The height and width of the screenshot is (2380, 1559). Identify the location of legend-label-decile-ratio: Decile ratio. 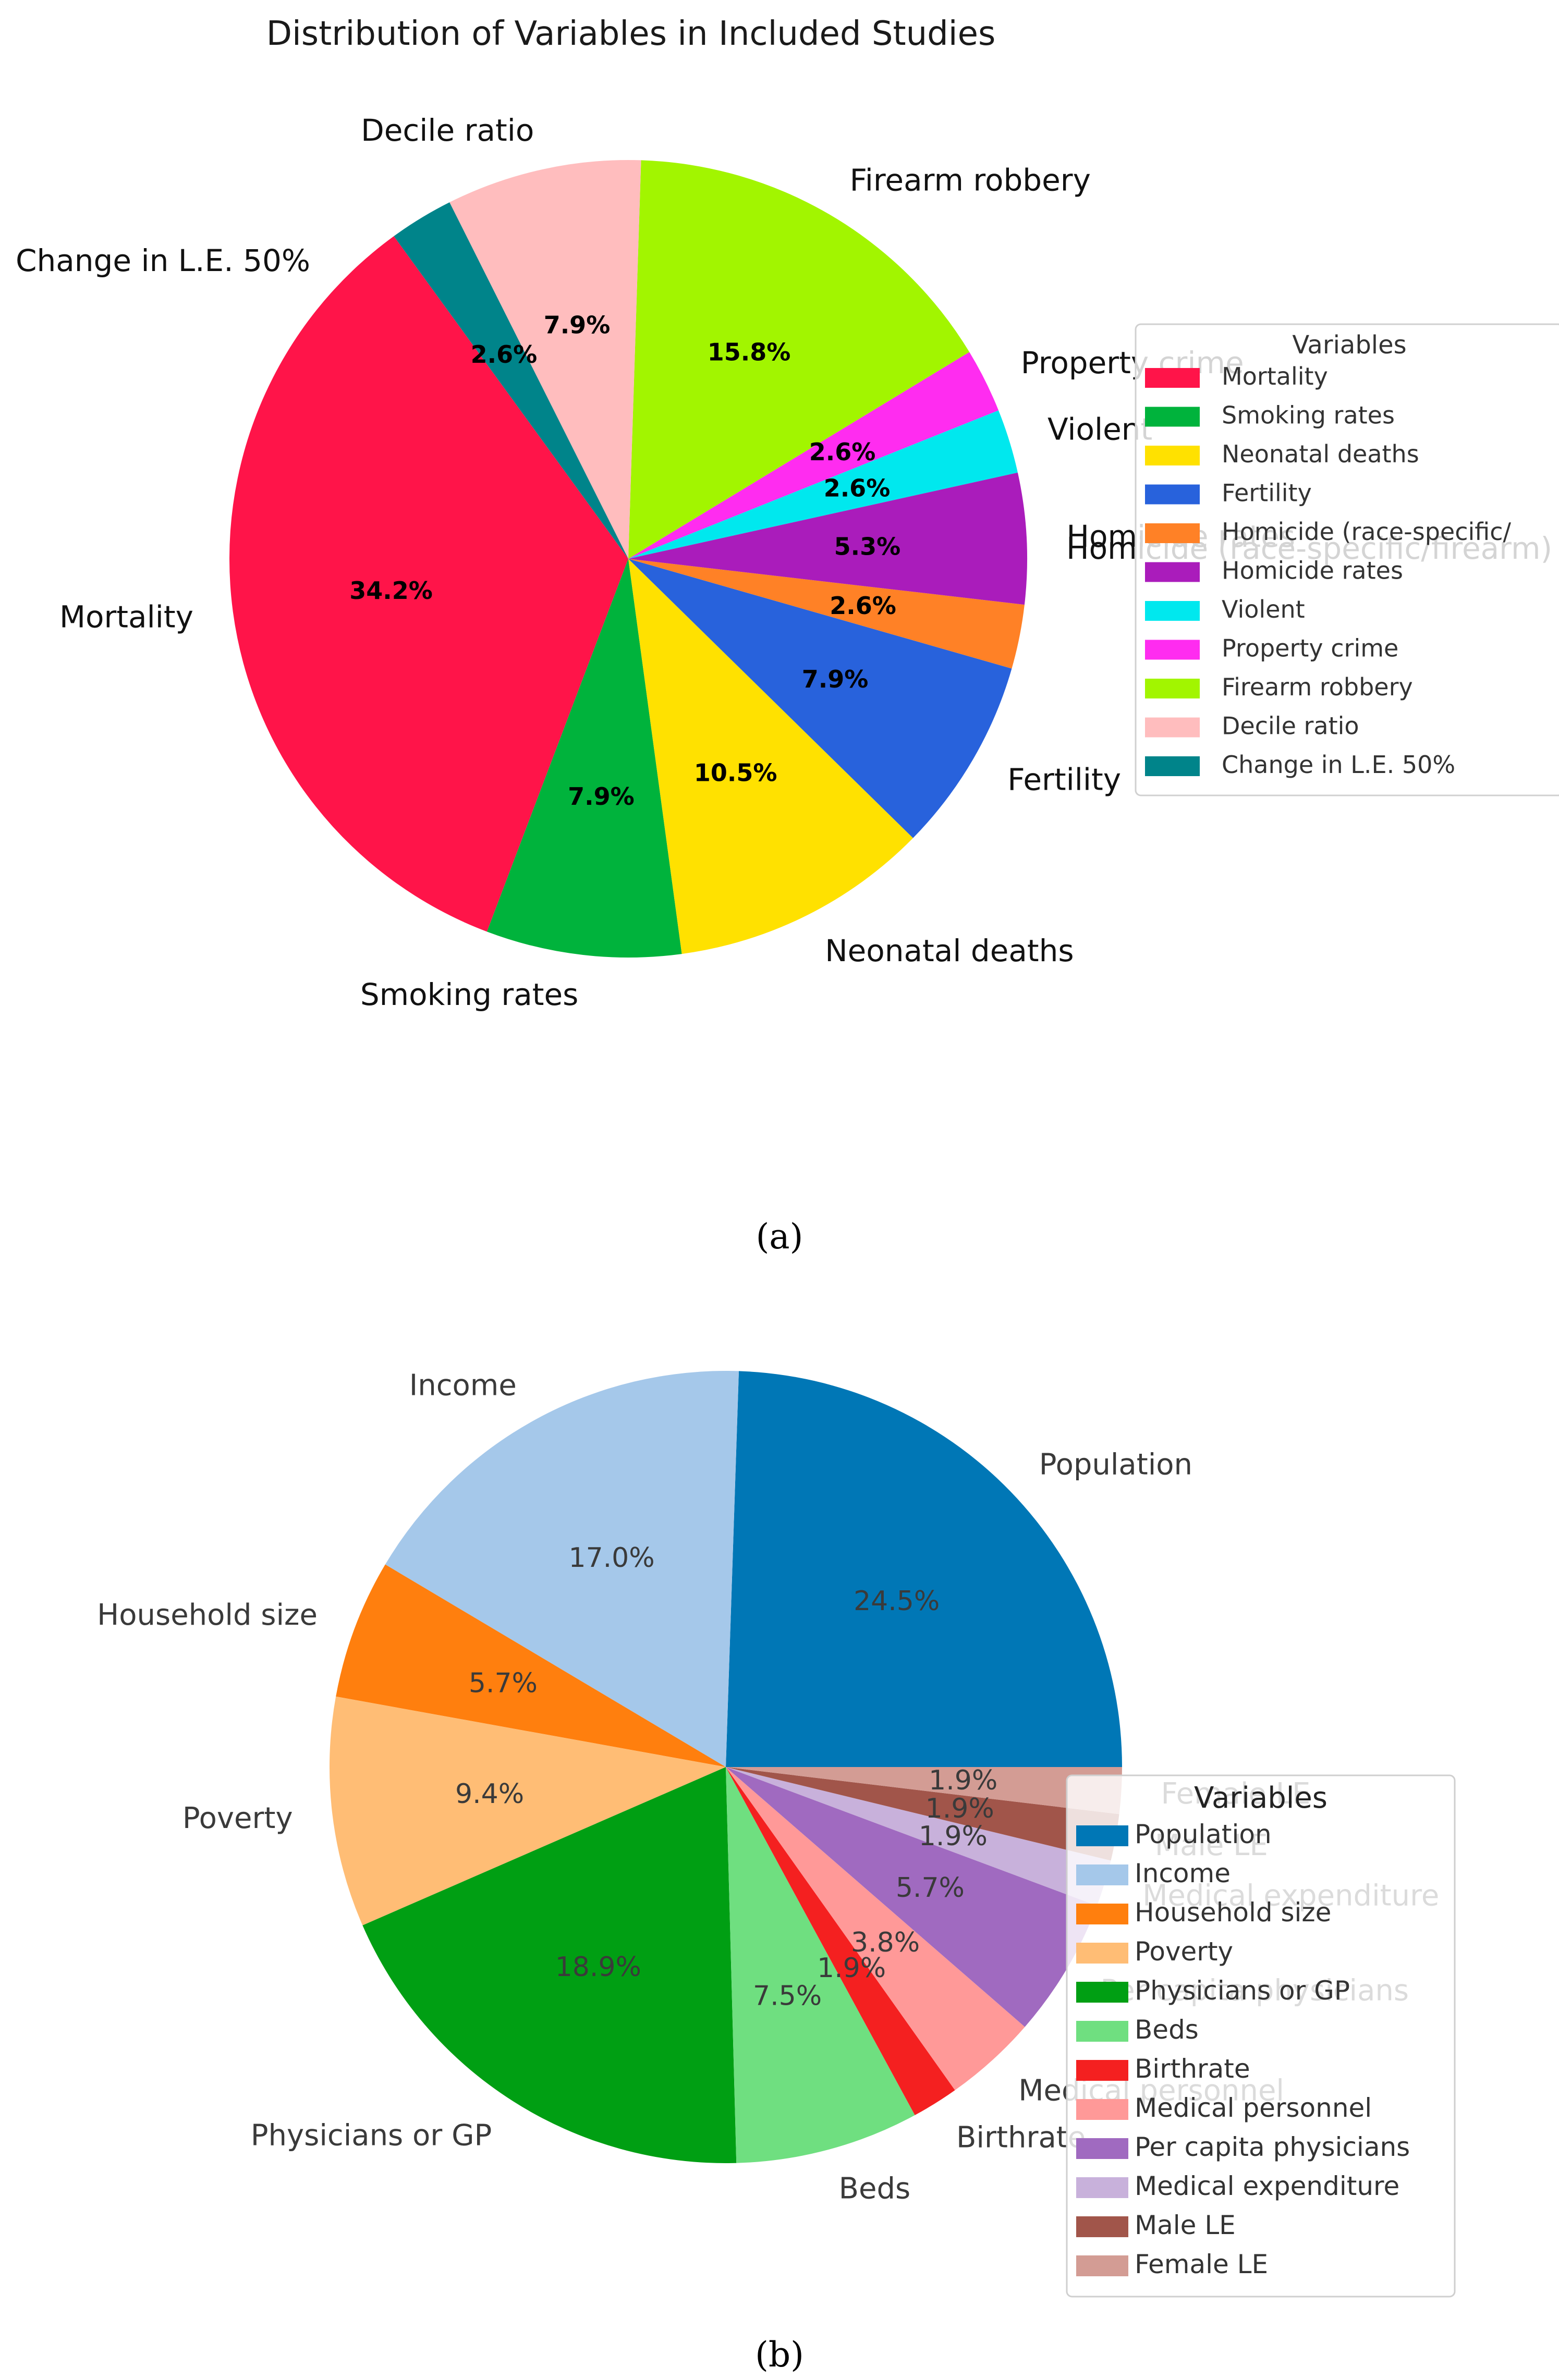
(1291, 726).